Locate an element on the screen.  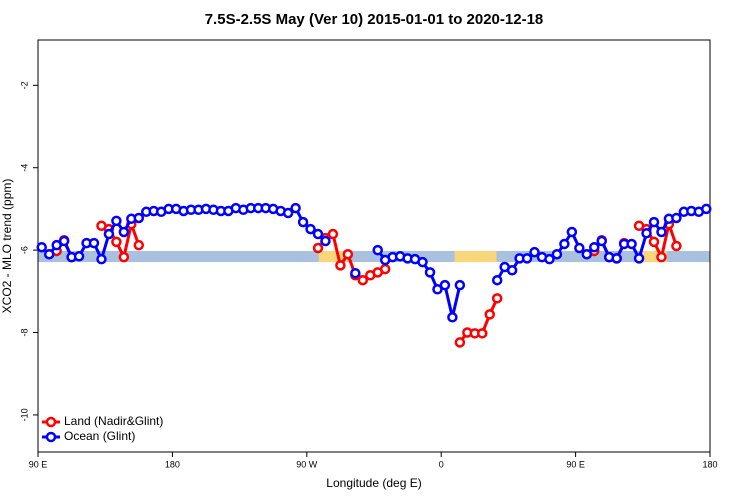
x-axis-label: Longitude (deg E) is located at coordinates (373, 483).